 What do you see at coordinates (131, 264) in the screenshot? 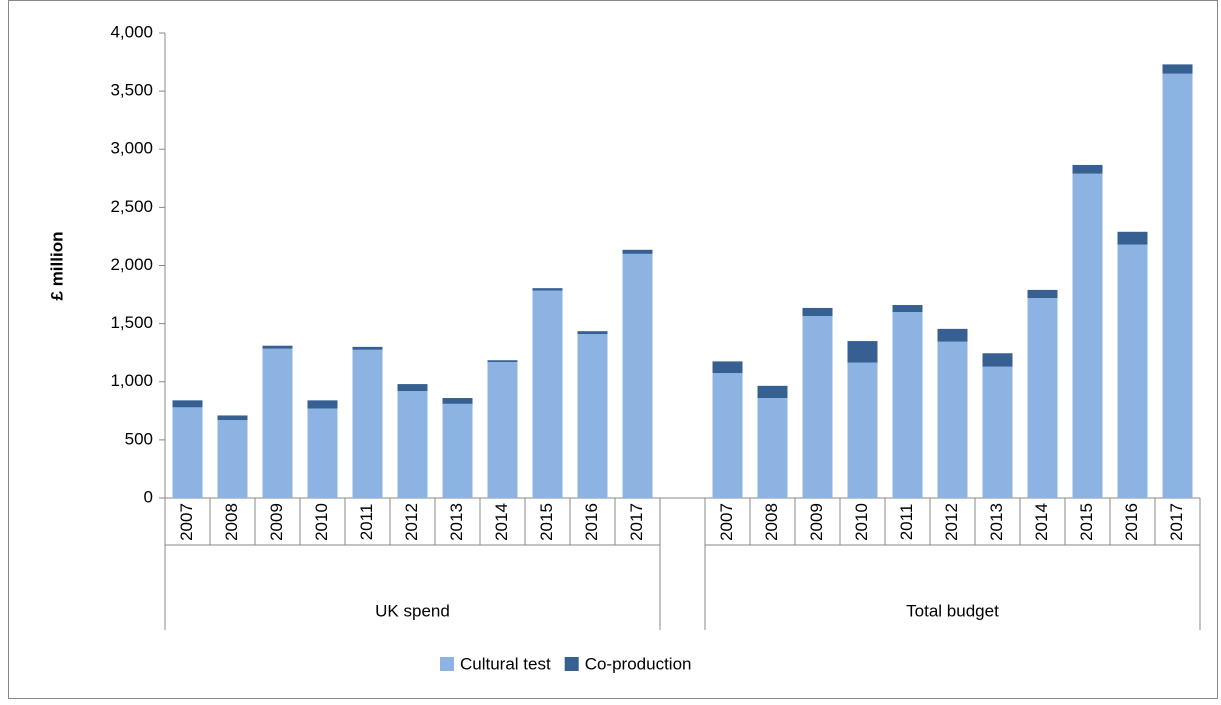
I see `y-tick-label: 2,000` at bounding box center [131, 264].